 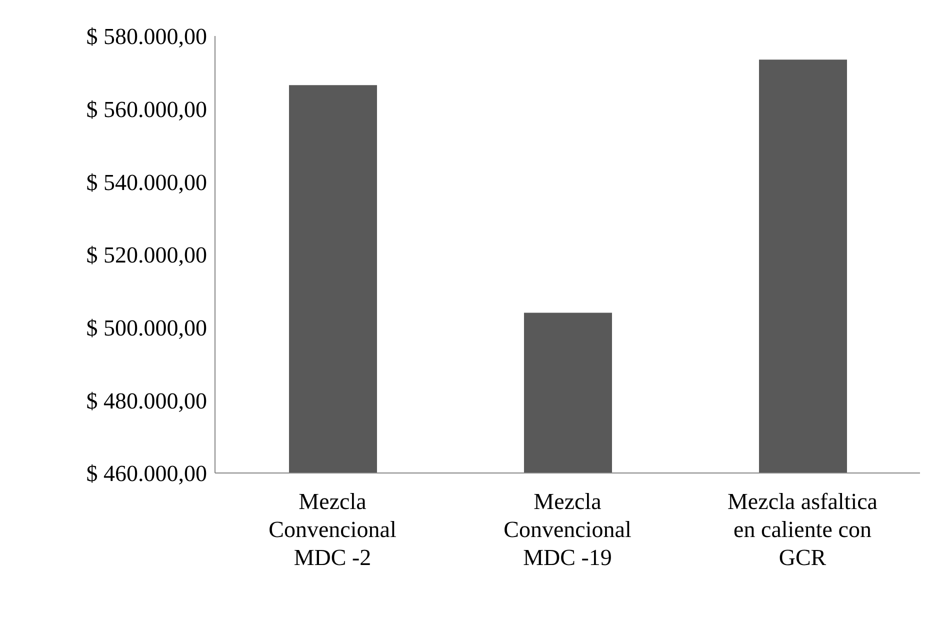 I want to click on y-tick-label: $ 560.000,00, so click(x=146, y=109).